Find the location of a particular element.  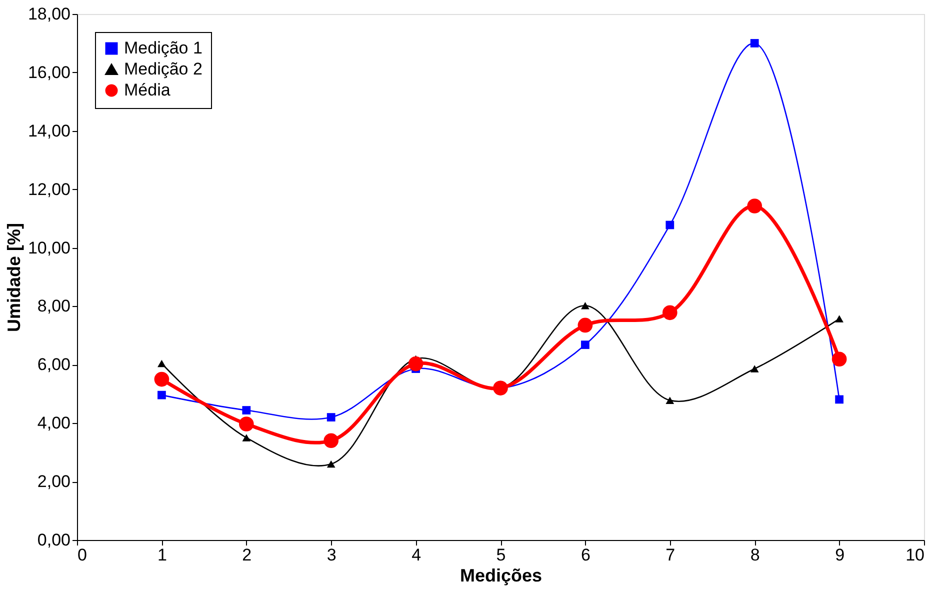

x-tick-label: 7 is located at coordinates (671, 555).